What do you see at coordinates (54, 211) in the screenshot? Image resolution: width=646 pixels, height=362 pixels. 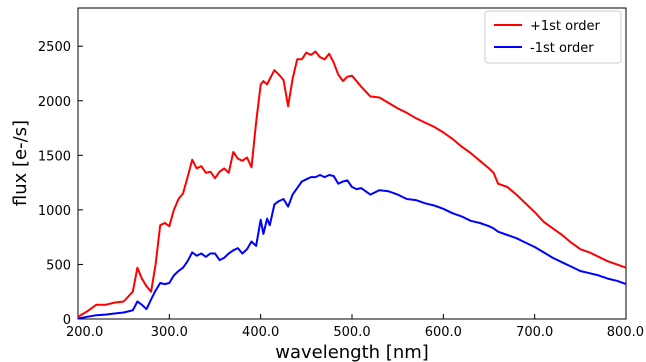 I see `y-tick-label: 1000` at bounding box center [54, 211].